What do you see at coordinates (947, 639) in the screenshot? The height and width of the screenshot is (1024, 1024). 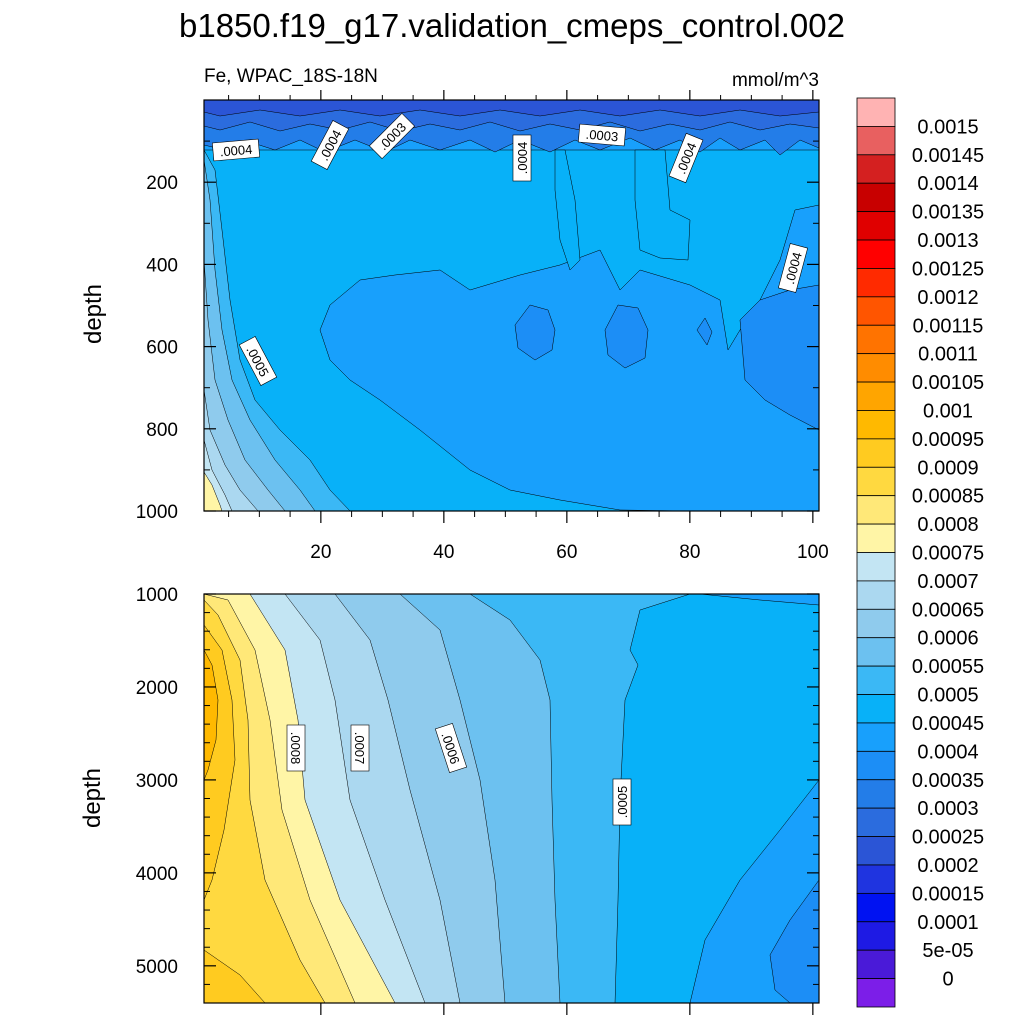 I see `colorbar-label: 0.0006` at bounding box center [947, 639].